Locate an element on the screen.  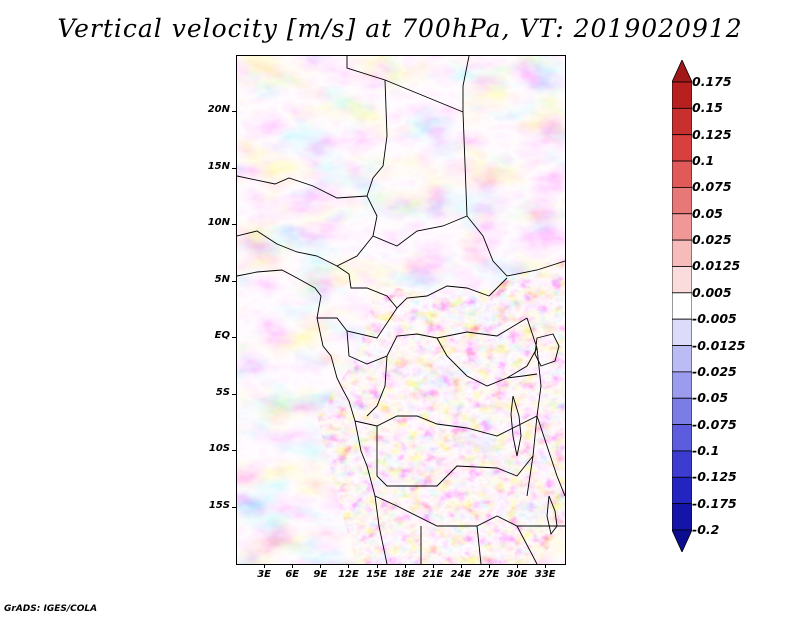
colorbar-label: 0.025 is located at coordinates (712, 240).